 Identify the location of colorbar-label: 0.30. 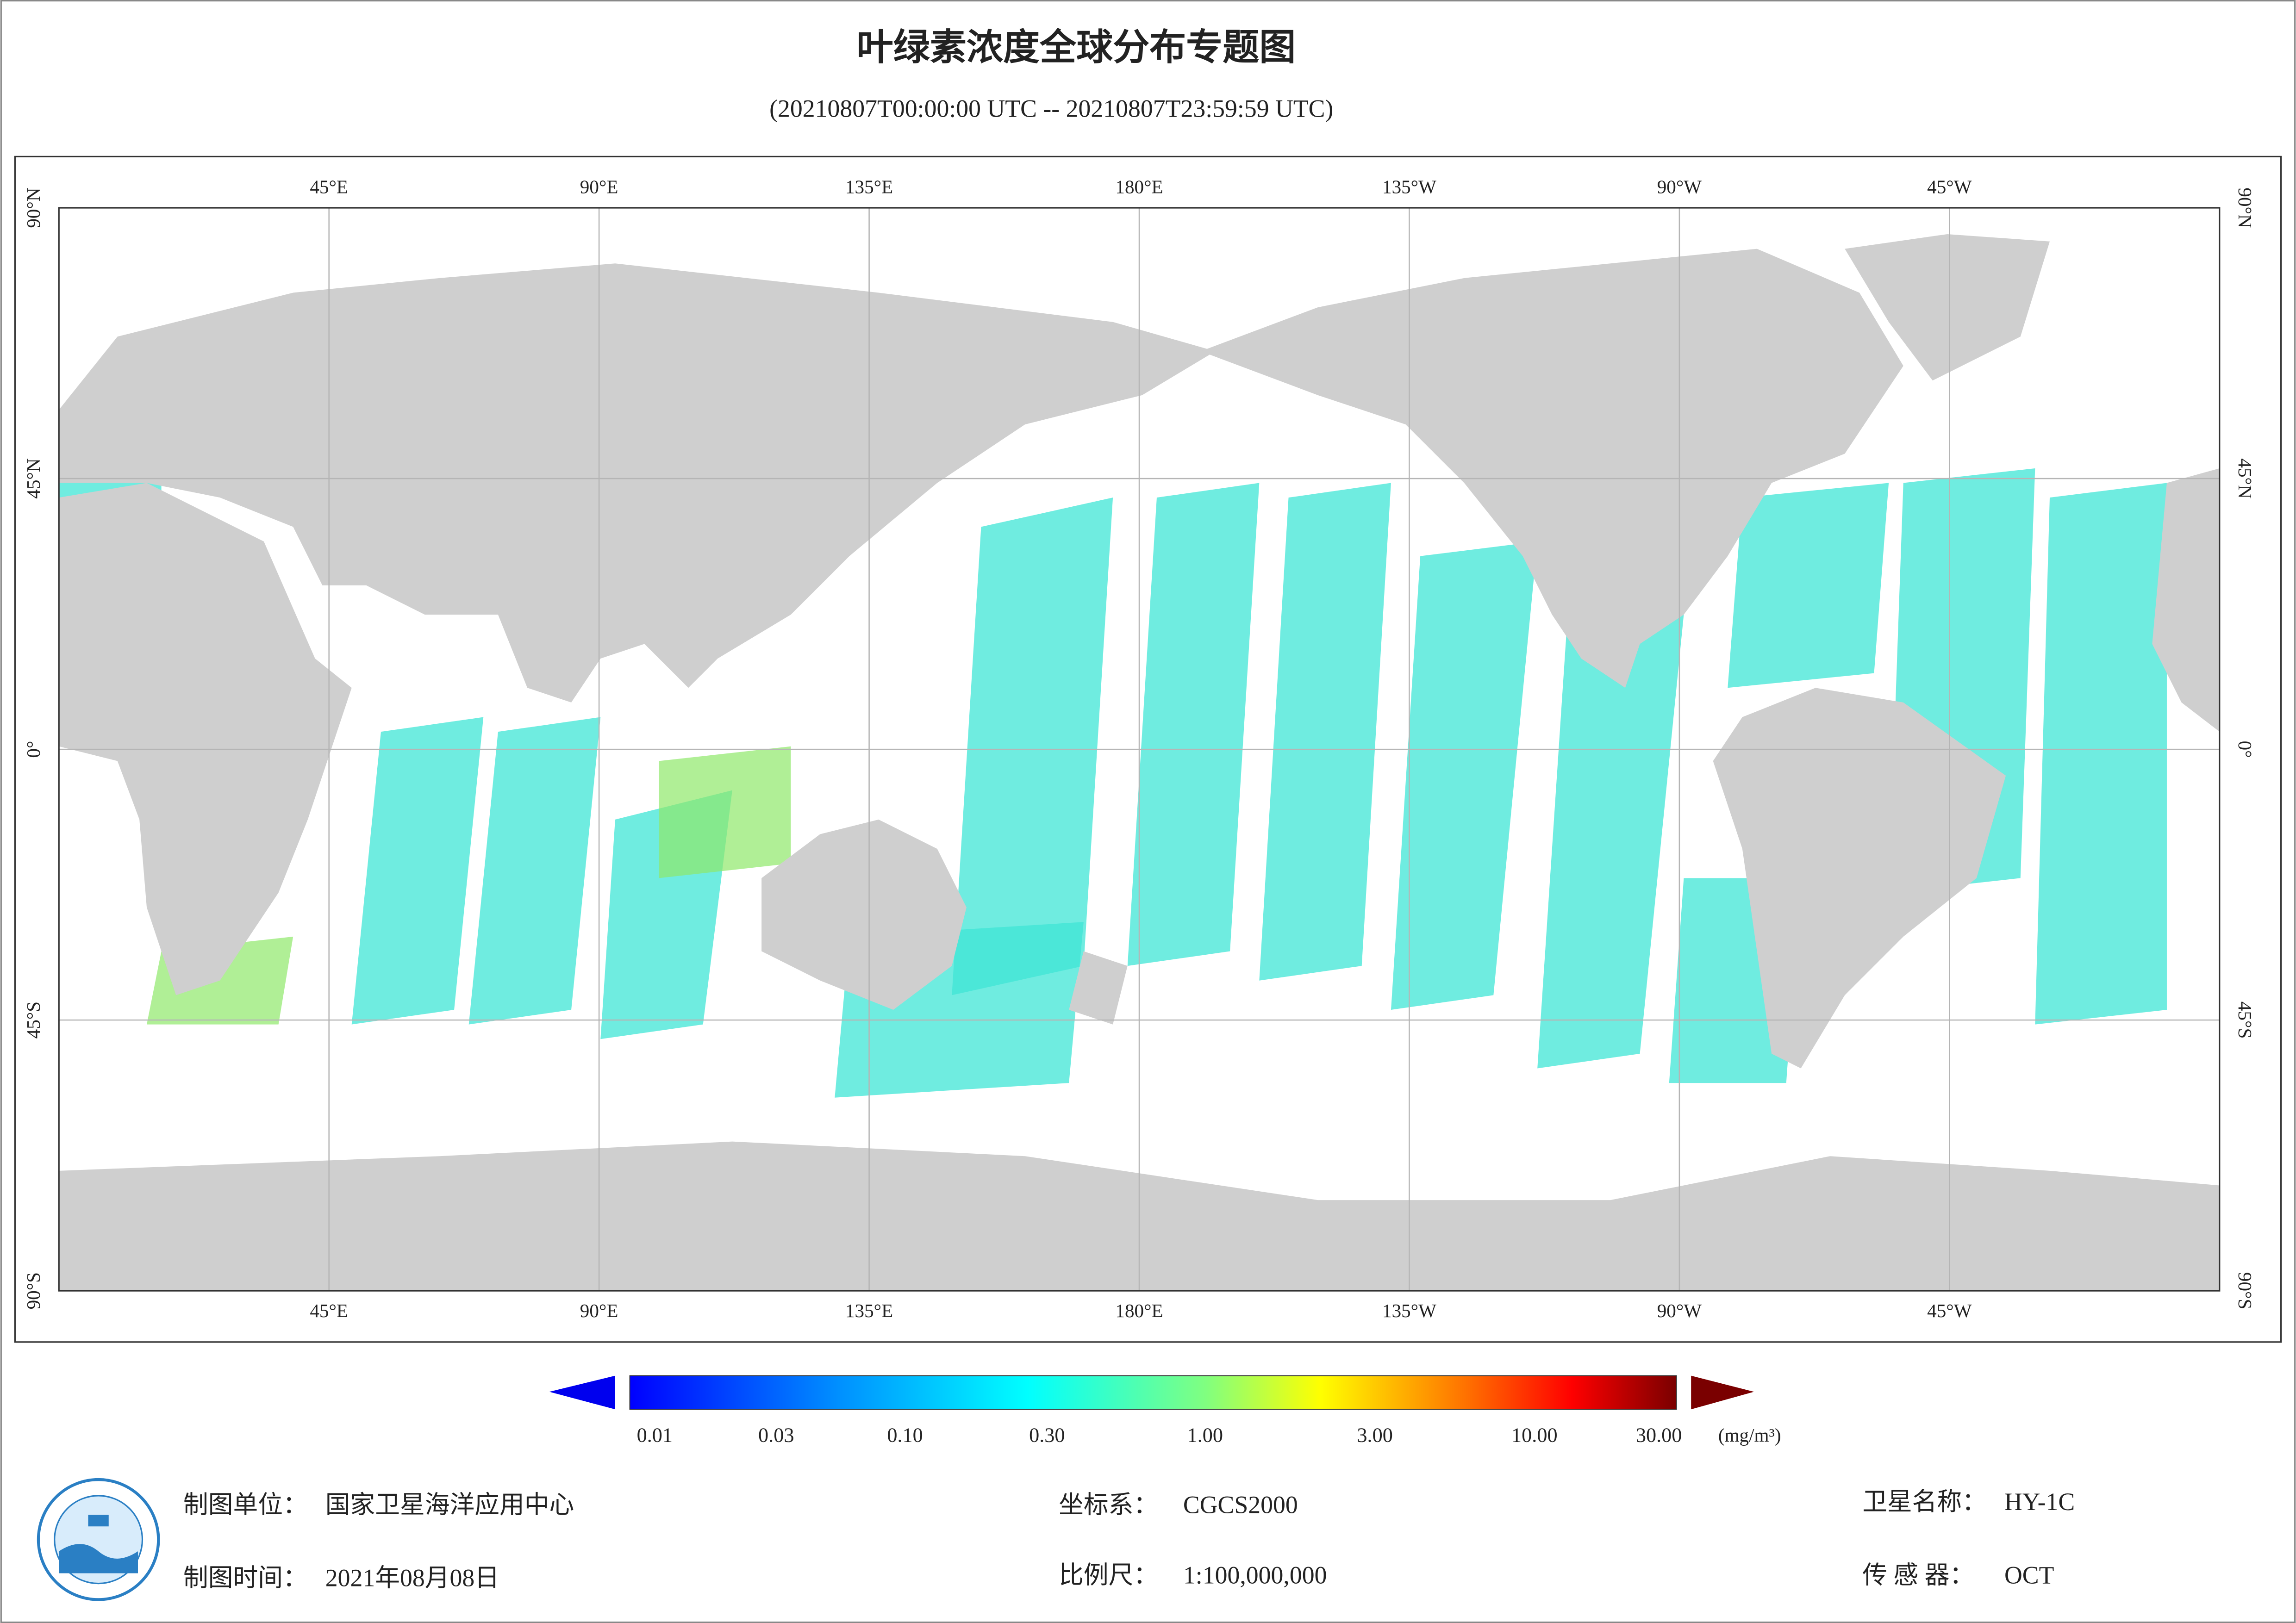
(1047, 1435).